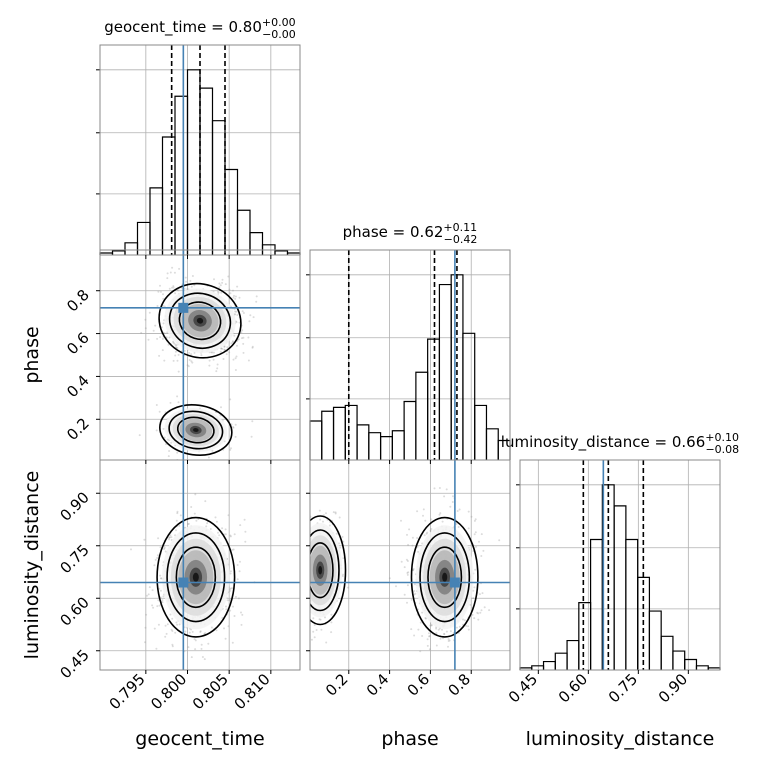 The image size is (760, 760). Describe the element at coordinates (210, 691) in the screenshot. I see `x-tick-label-geocent_time: 0.805` at that location.